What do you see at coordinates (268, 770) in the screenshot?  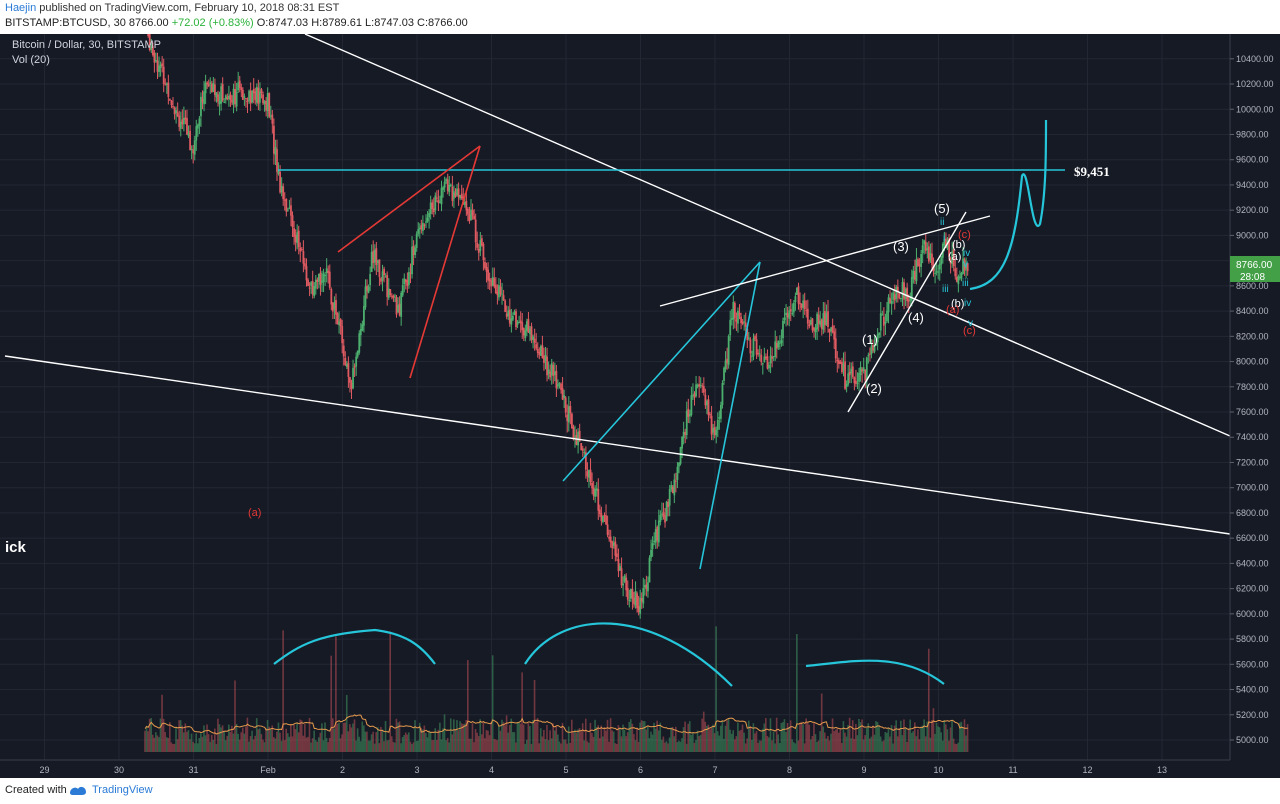 I see `time-tick-label: Feb` at bounding box center [268, 770].